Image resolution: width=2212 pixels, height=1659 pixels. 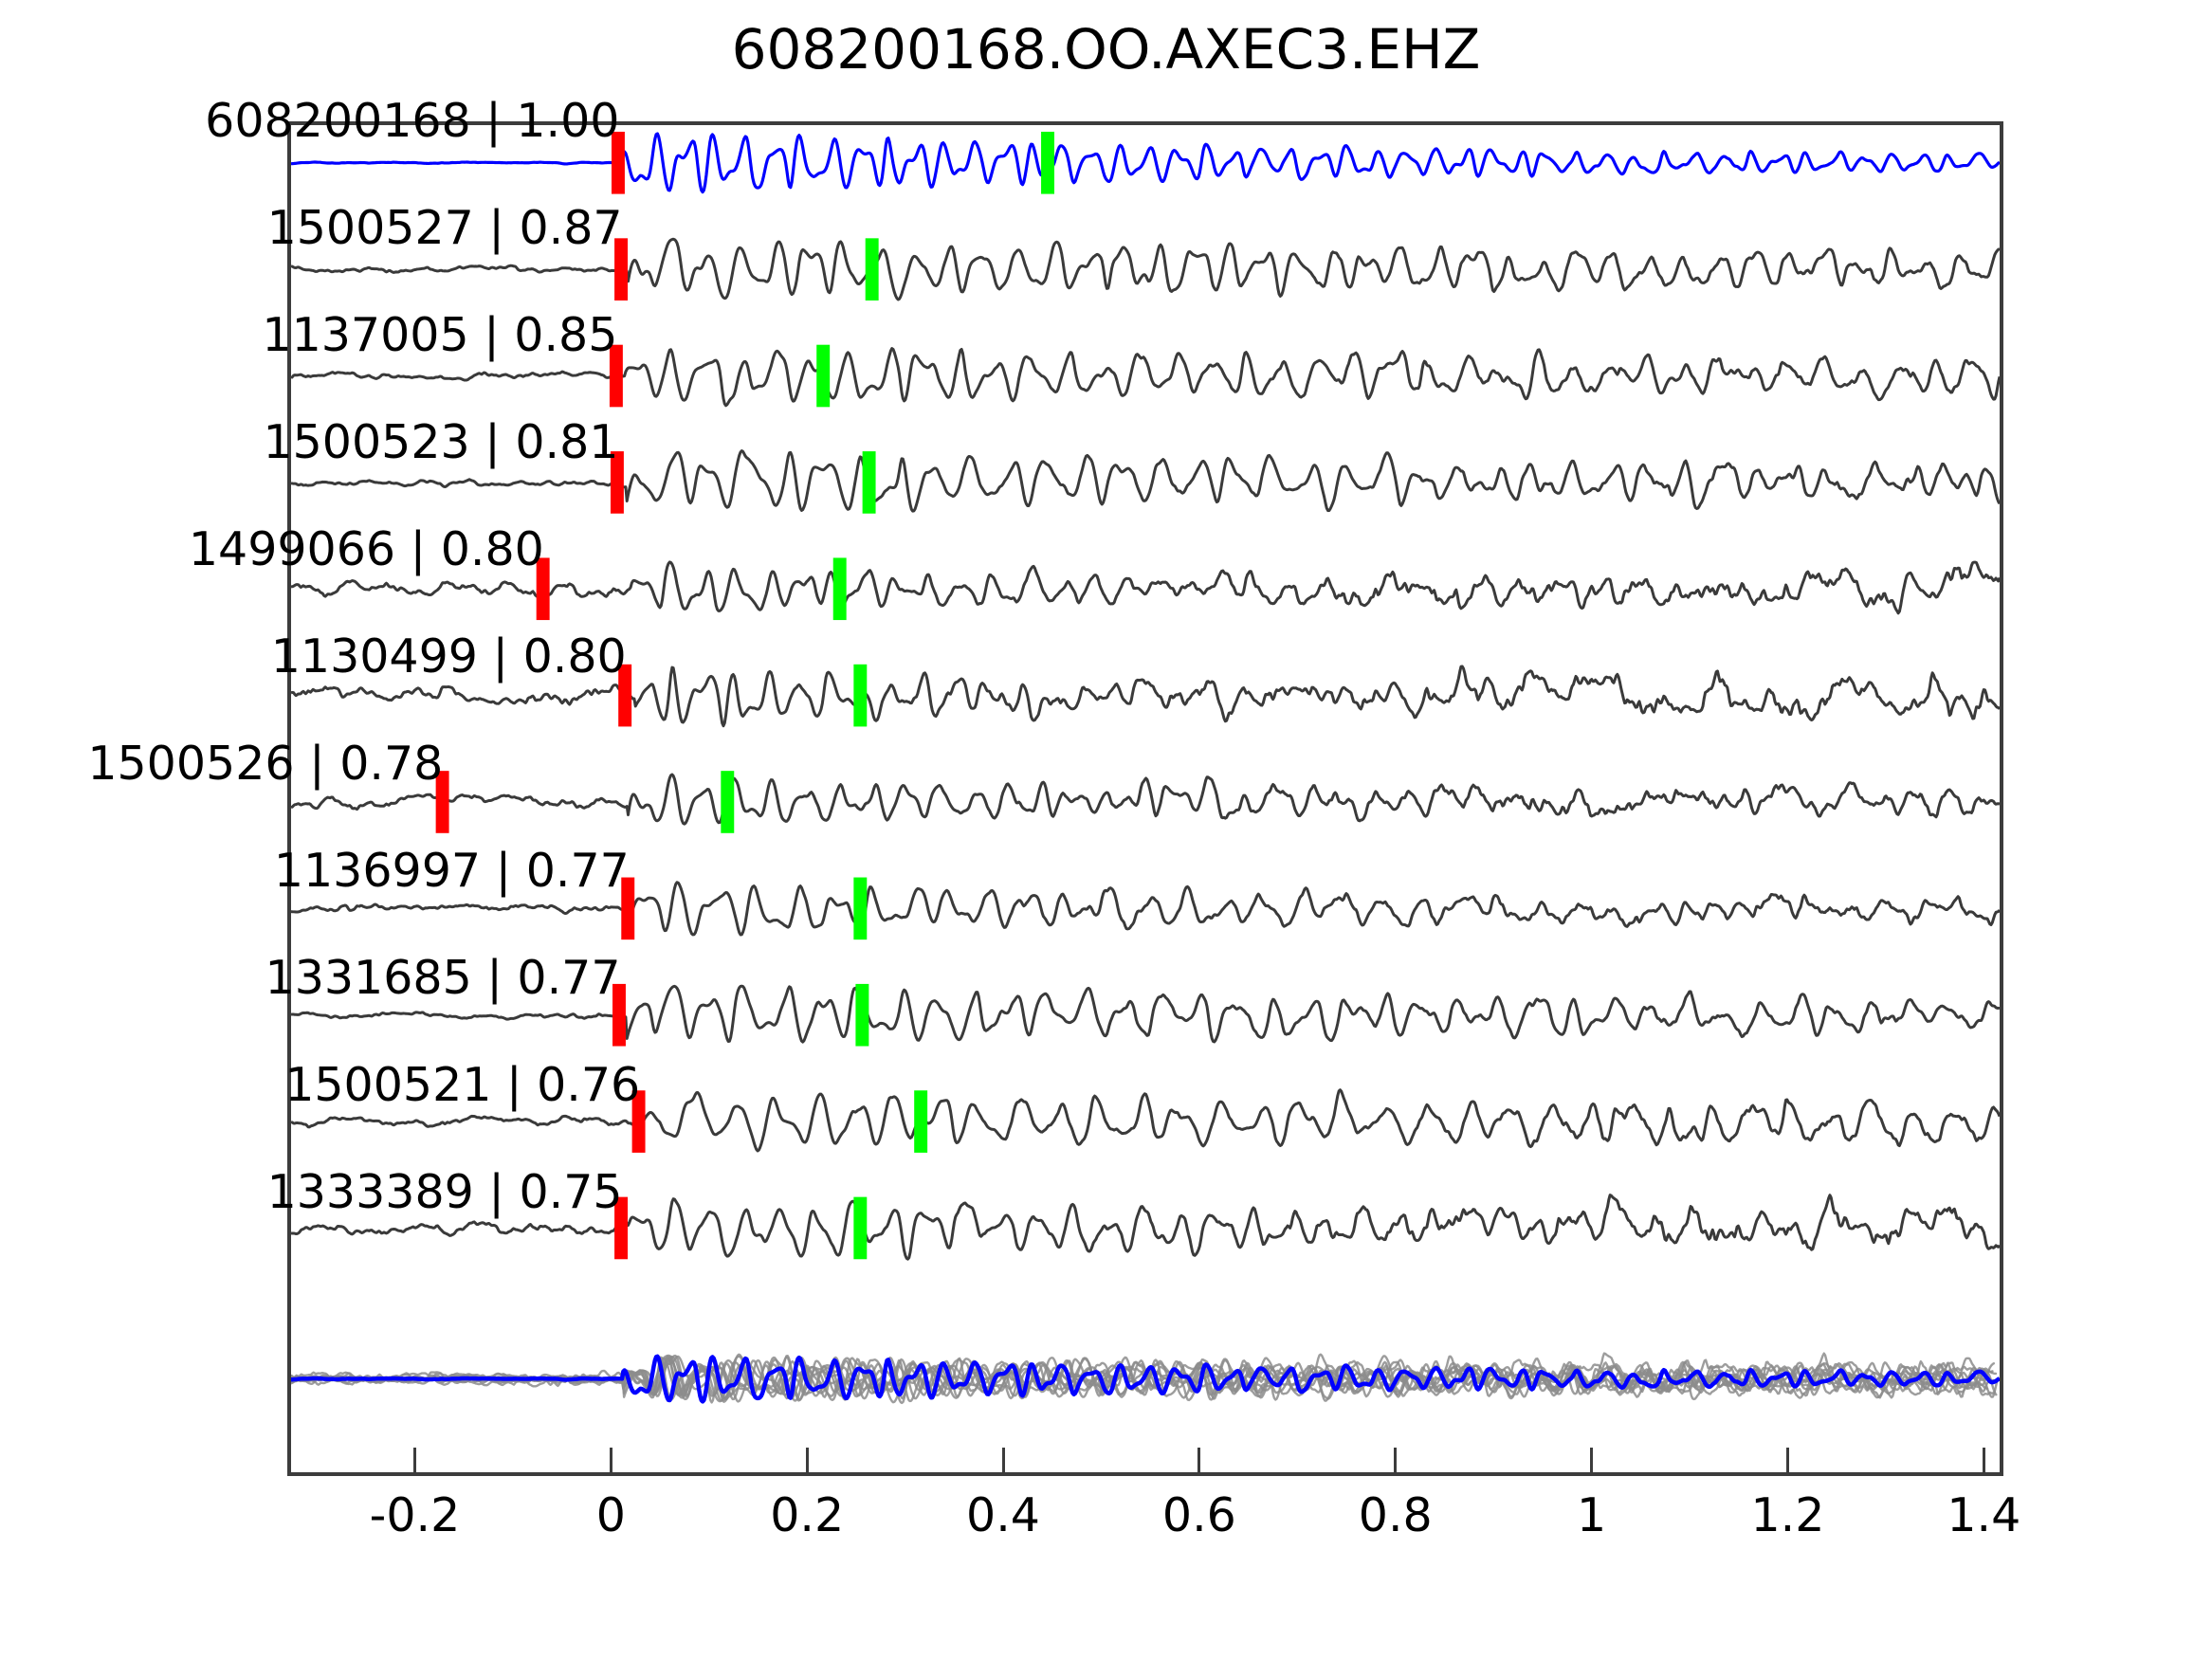 I want to click on x-tick-label: 1.4, so click(x=1984, y=1515).